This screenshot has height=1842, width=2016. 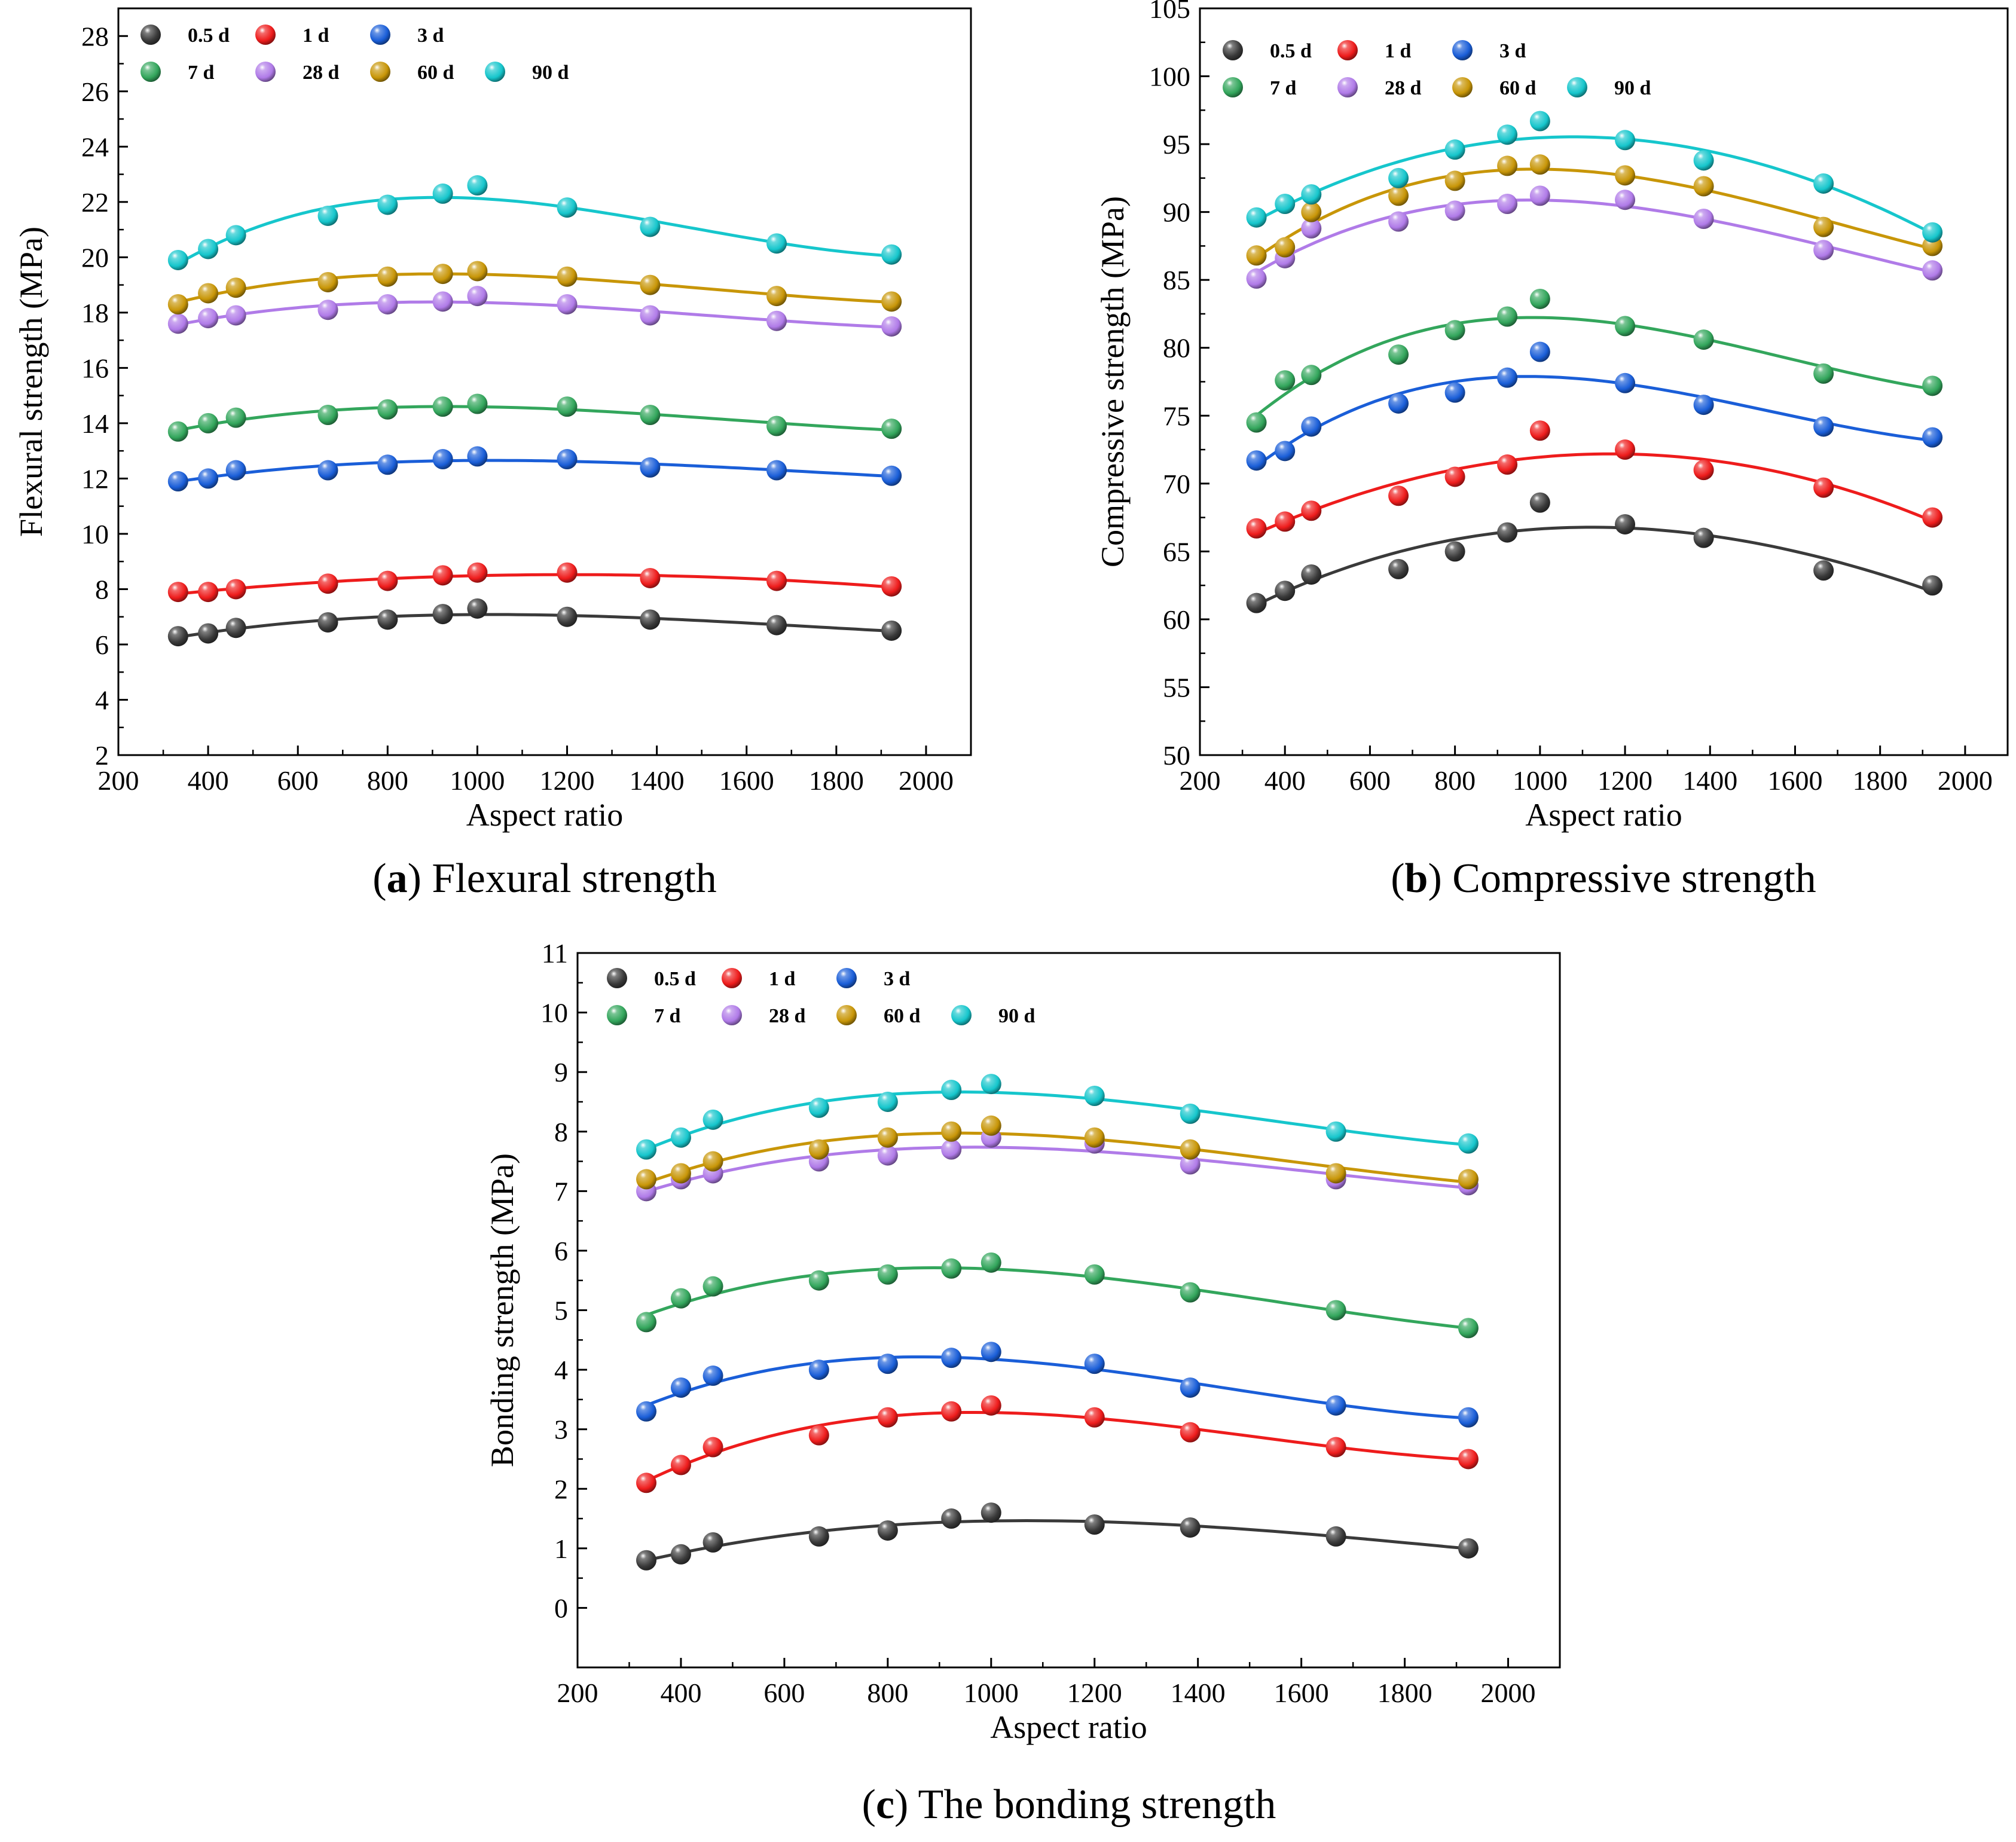 What do you see at coordinates (1176, 620) in the screenshot?
I see `y-tick-label: 60` at bounding box center [1176, 620].